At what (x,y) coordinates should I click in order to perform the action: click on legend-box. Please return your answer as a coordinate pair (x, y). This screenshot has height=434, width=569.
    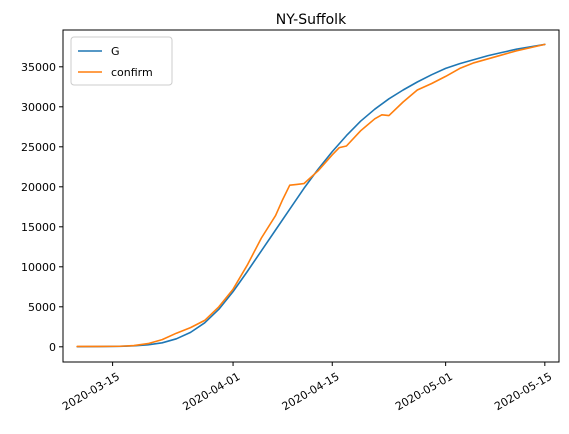
    Looking at the image, I should click on (121, 61).